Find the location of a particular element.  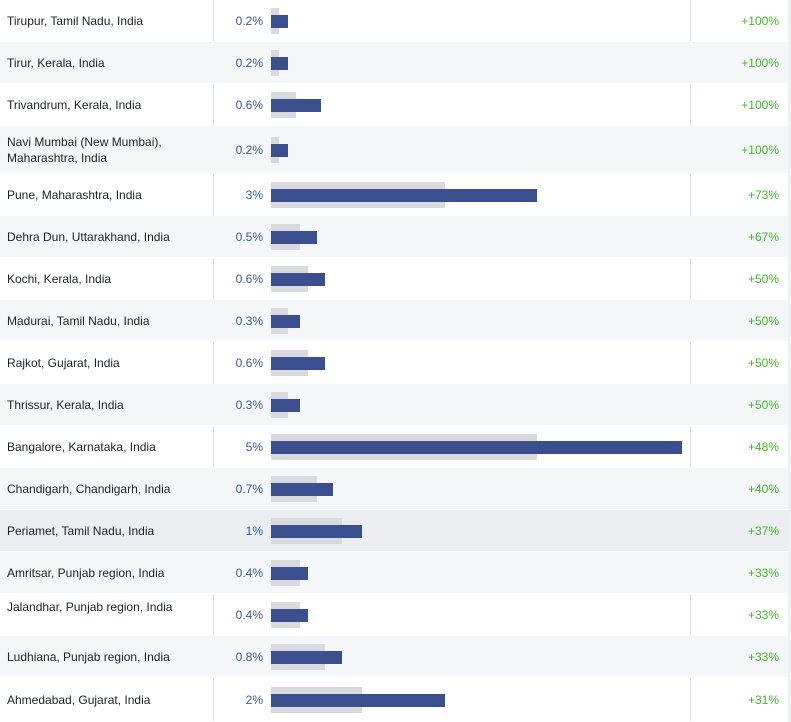

table-row: Madurai, Tamil Nadu, India 0.3% +50% is located at coordinates (395, 321).